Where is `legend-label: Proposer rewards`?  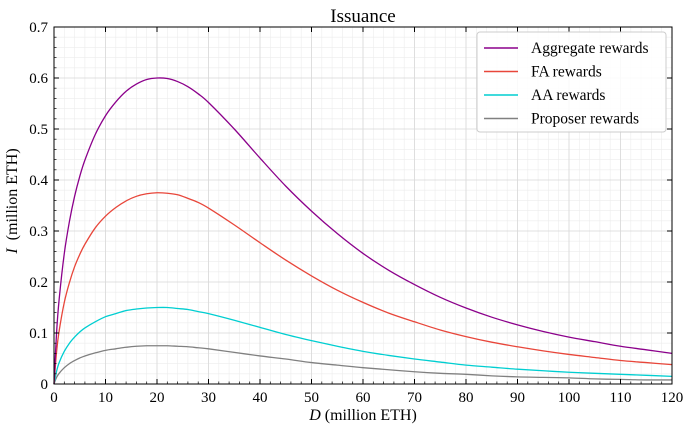 legend-label: Proposer rewards is located at coordinates (585, 119).